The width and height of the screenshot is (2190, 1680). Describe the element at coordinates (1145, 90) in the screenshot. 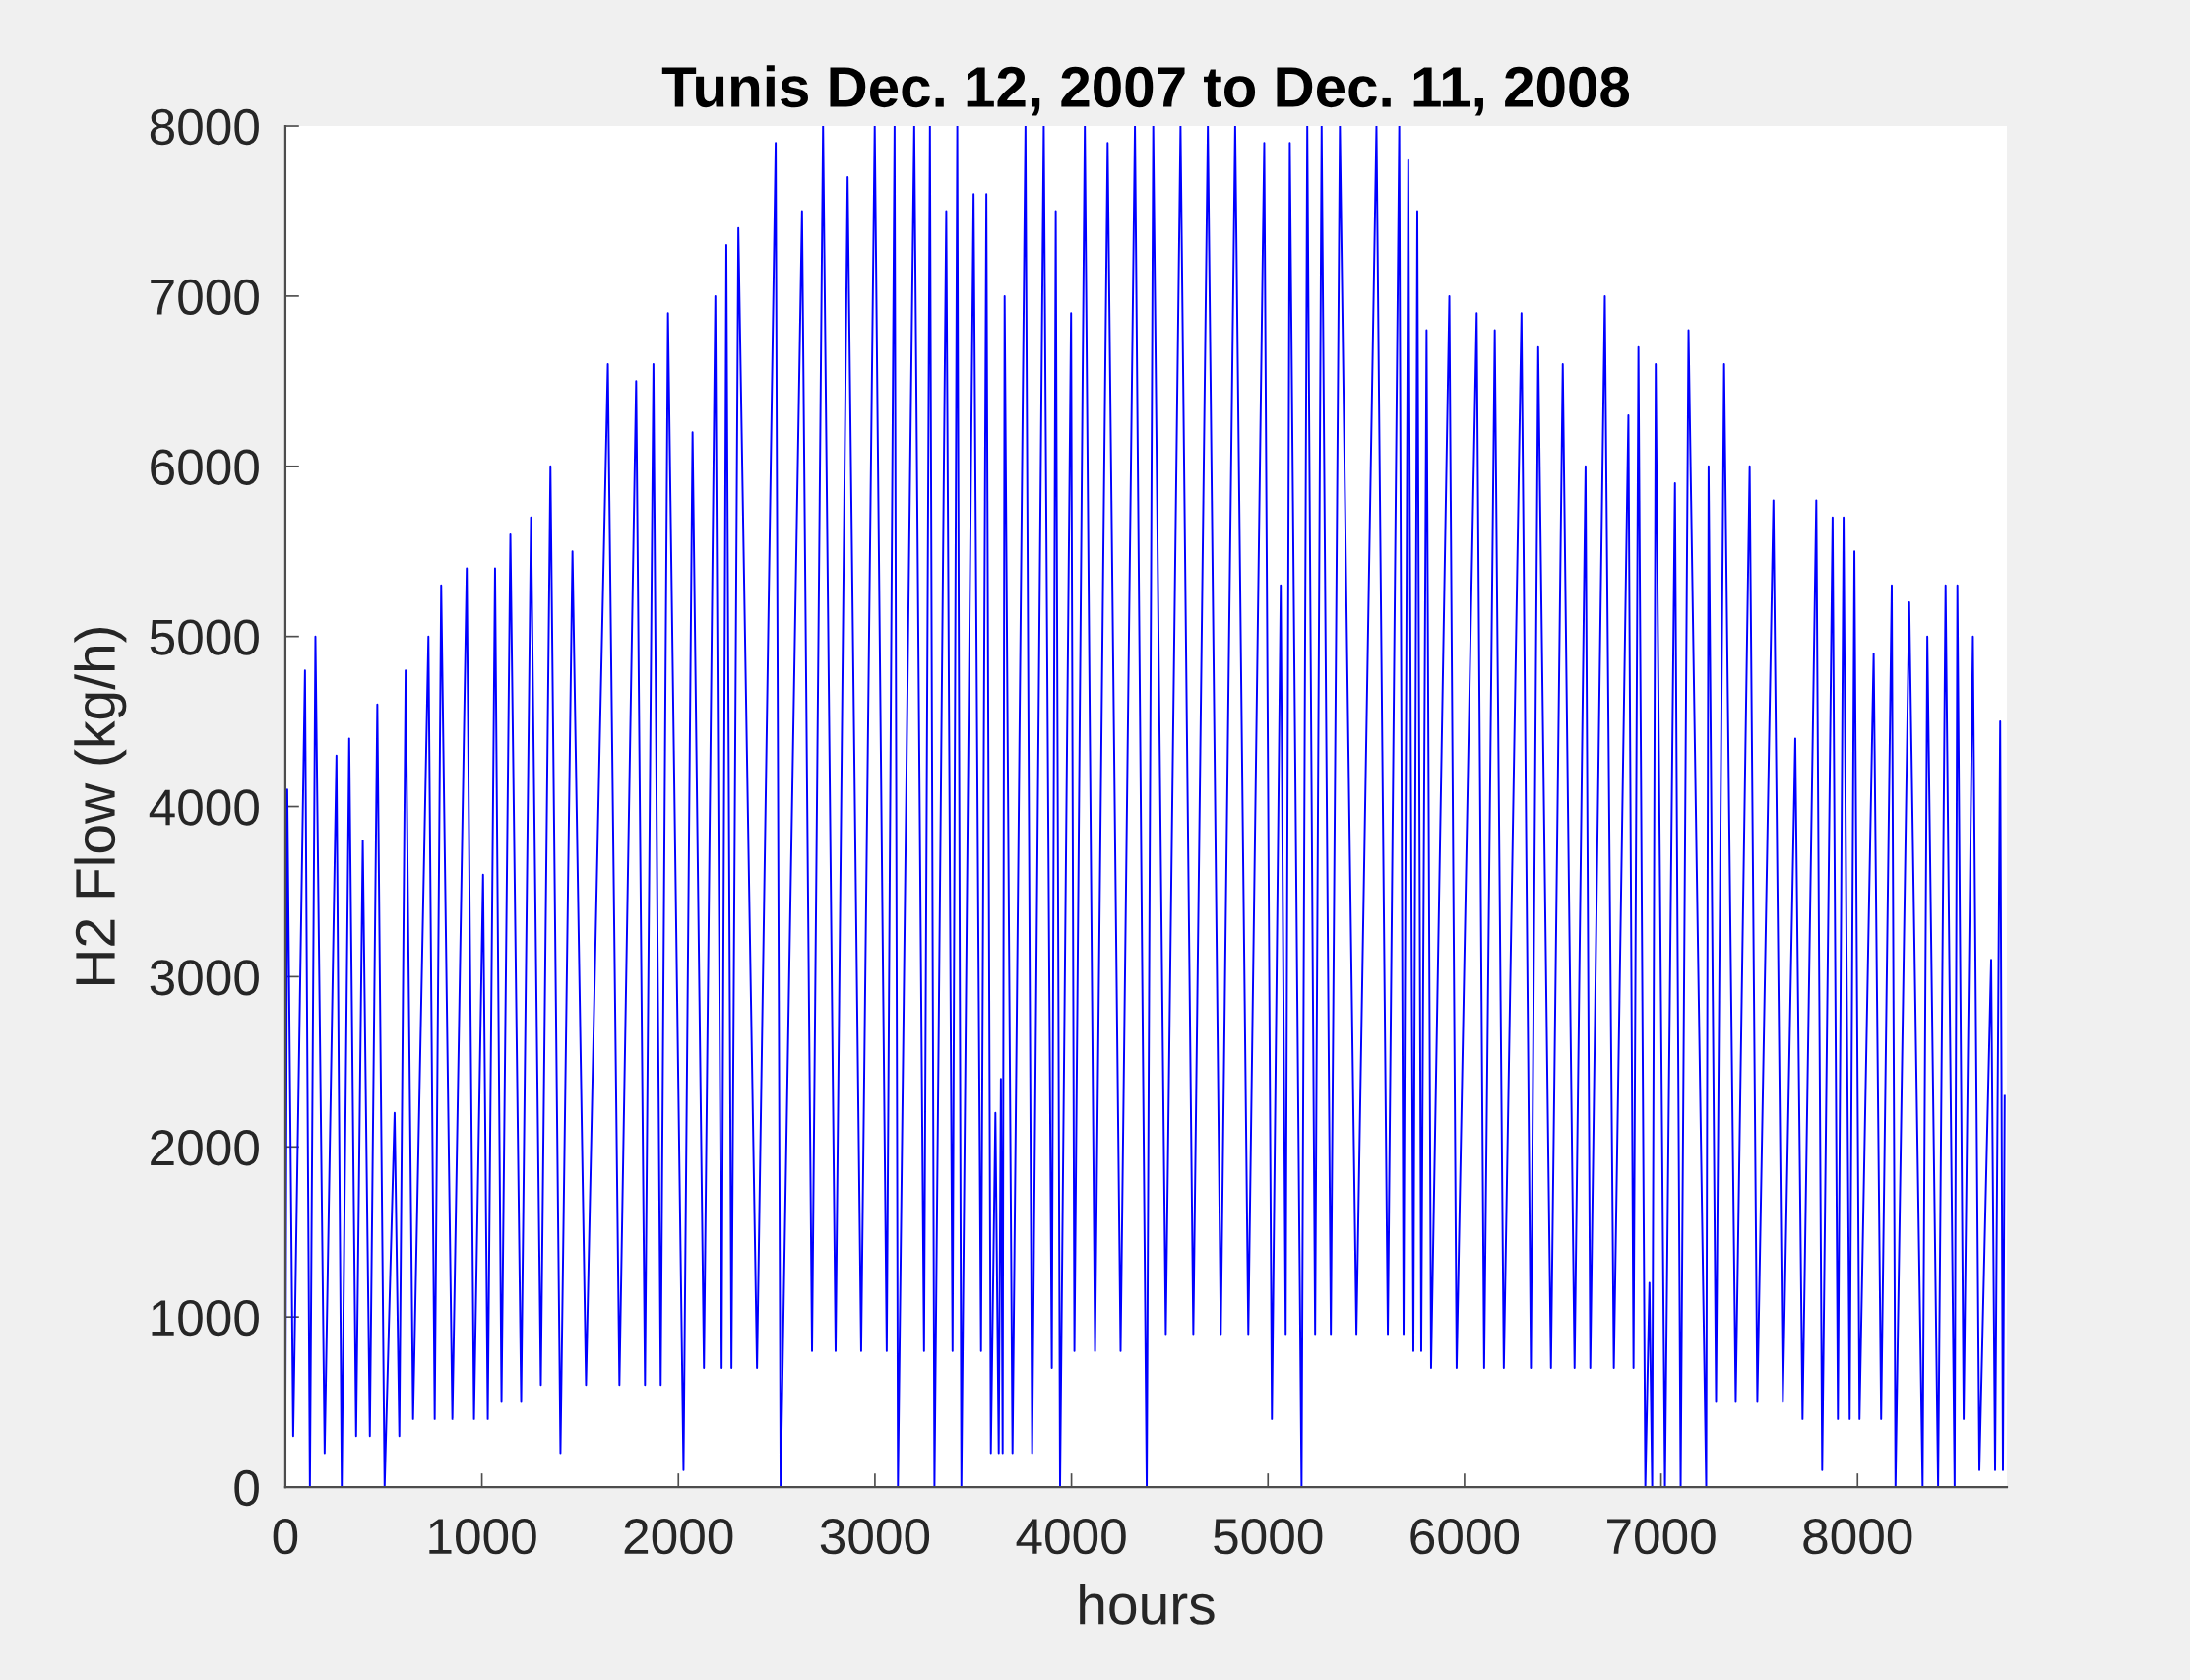

I see `chart-title: Tunis Dec. 12, 2007 to Dec. 11, 2008` at that location.